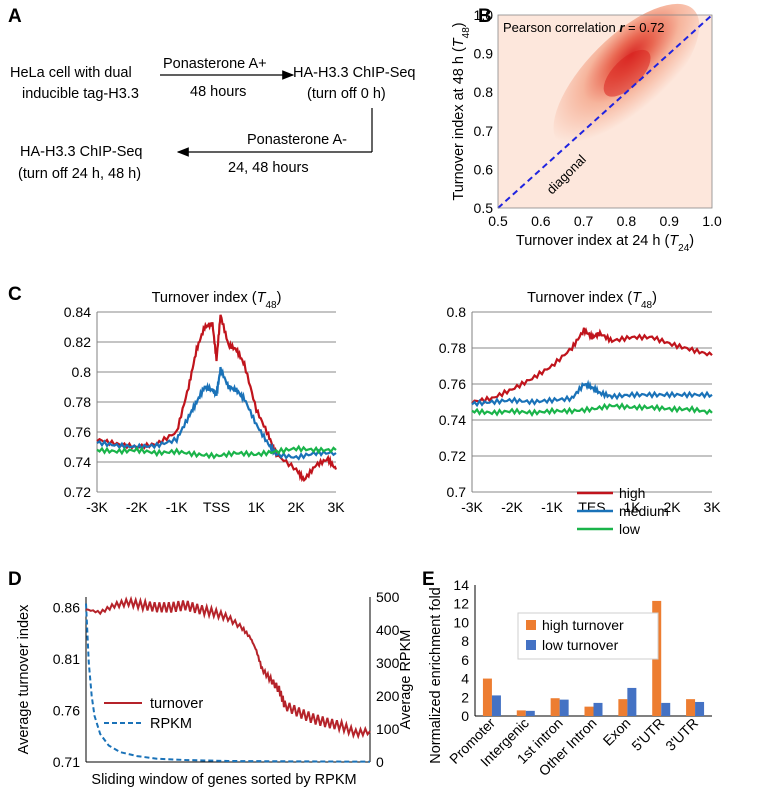 This screenshot has width=759, height=800. I want to click on left-tick-label: 0.76, so click(66, 710).